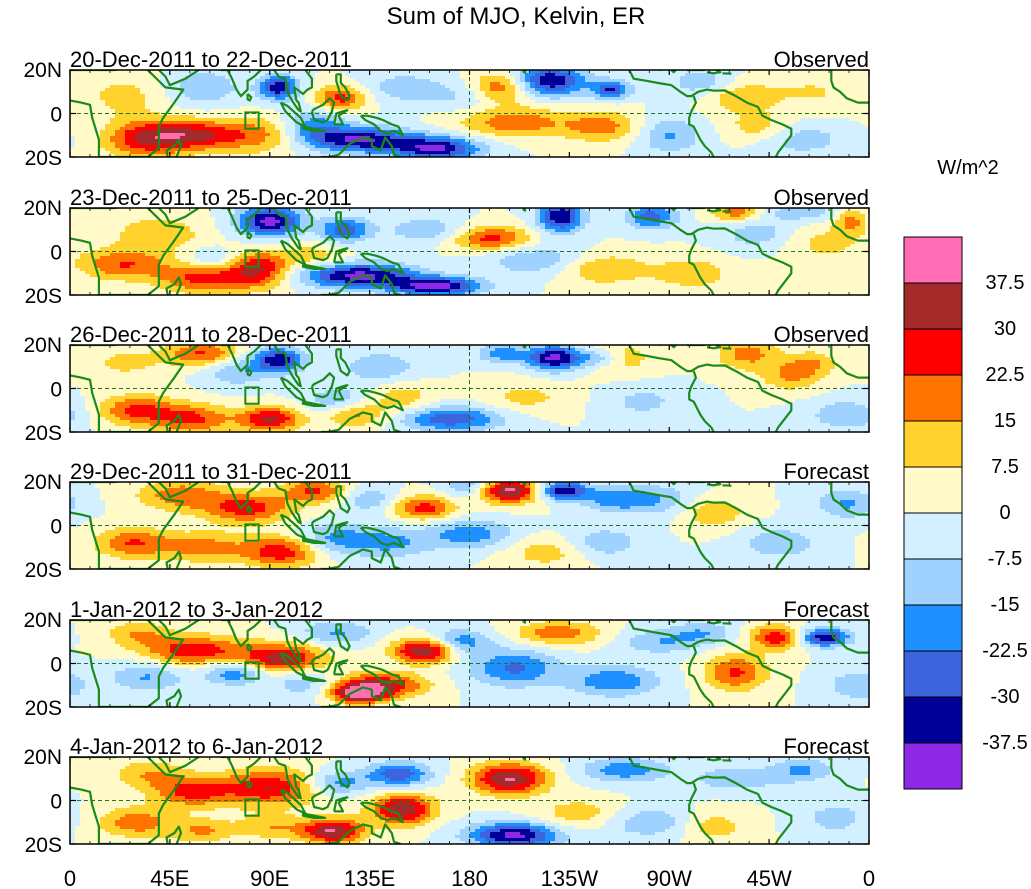  I want to click on map-panel: 20N 0 20S 4-Jan-2012 to 6-Jan-2012 Forecast, so click(446, 795).